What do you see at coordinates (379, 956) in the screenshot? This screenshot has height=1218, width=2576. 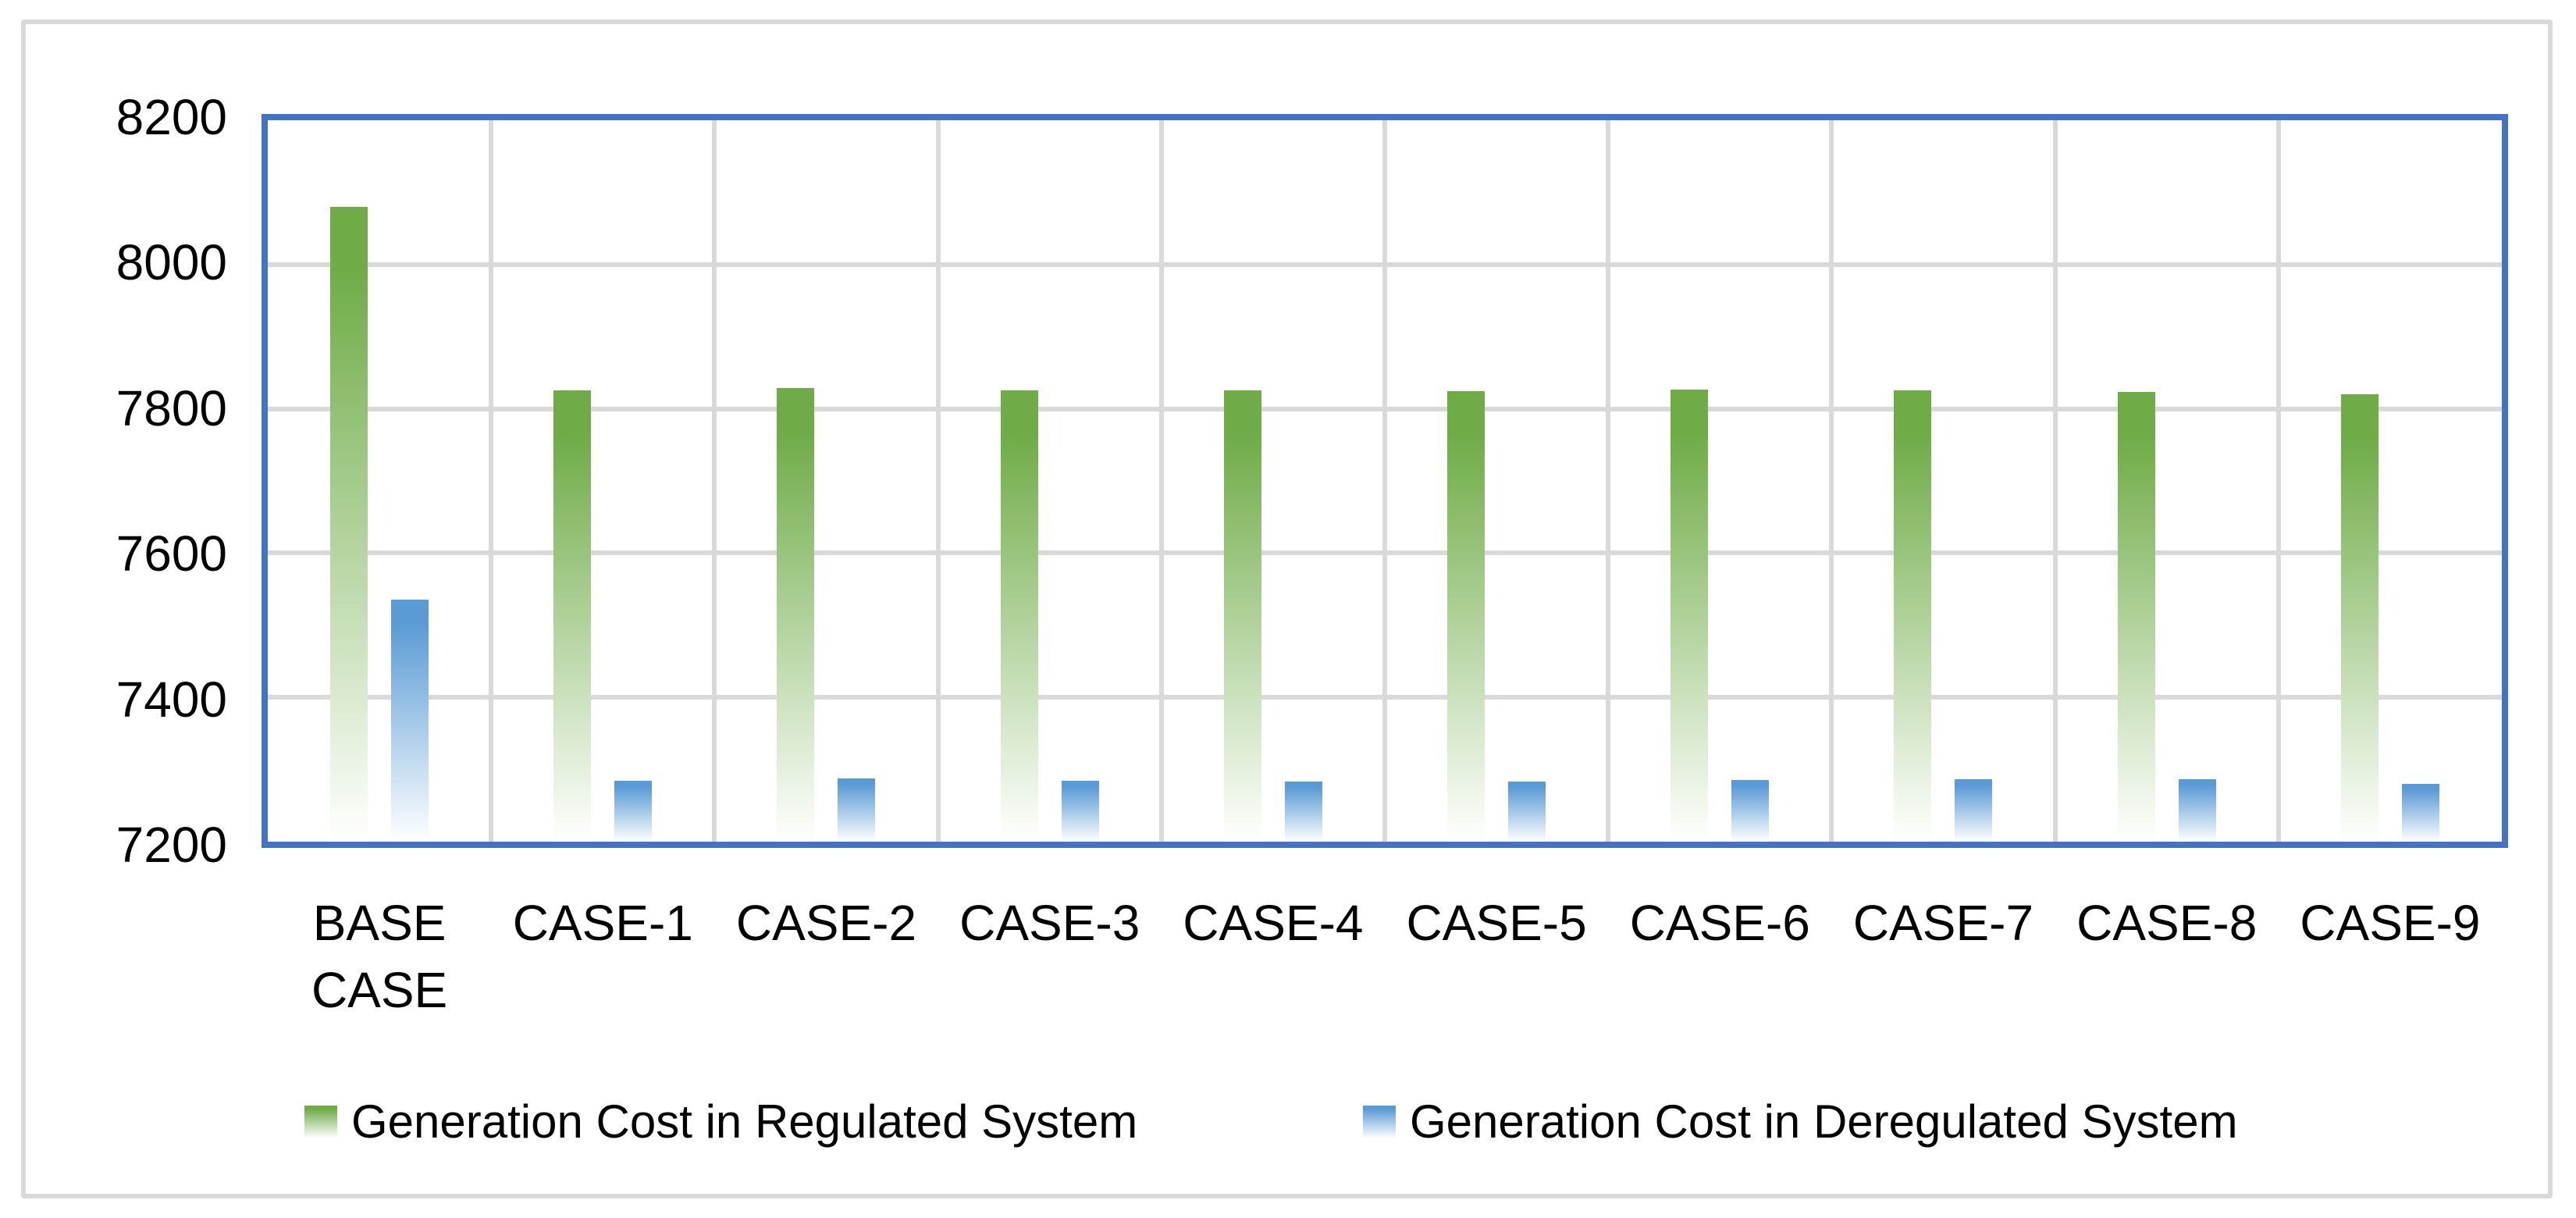 I see `x-tick-label-base-case: BASE CASE` at bounding box center [379, 956].